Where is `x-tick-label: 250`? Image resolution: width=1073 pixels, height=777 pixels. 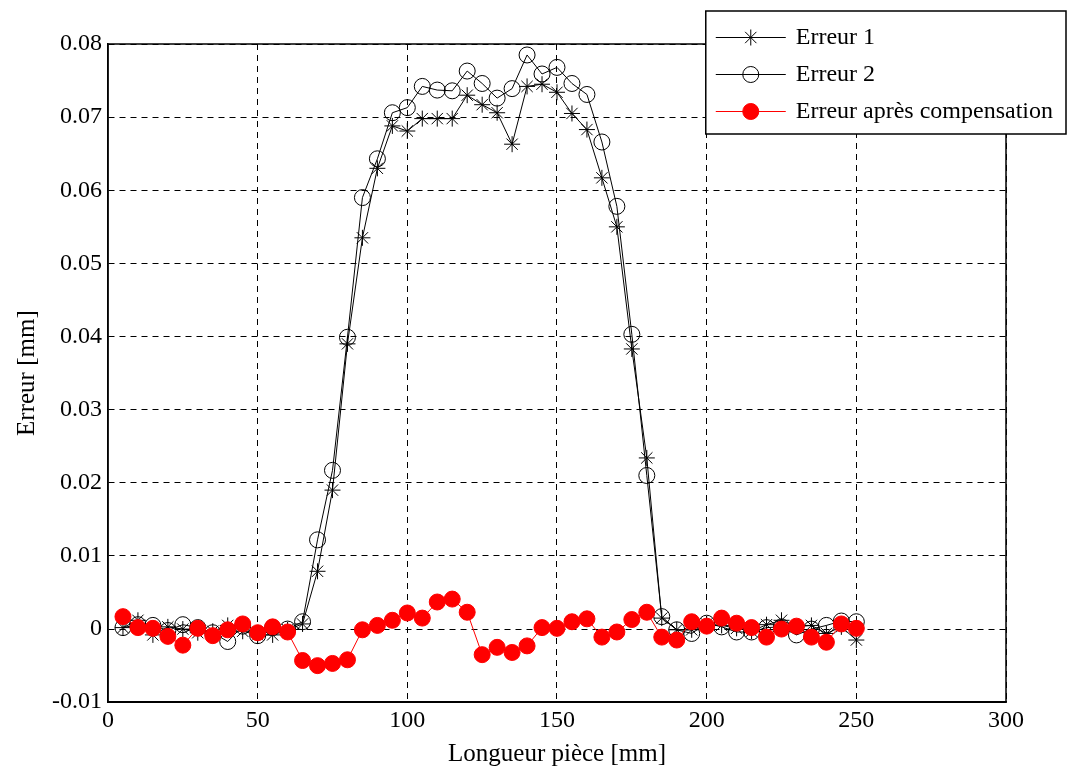 x-tick-label: 250 is located at coordinates (856, 718).